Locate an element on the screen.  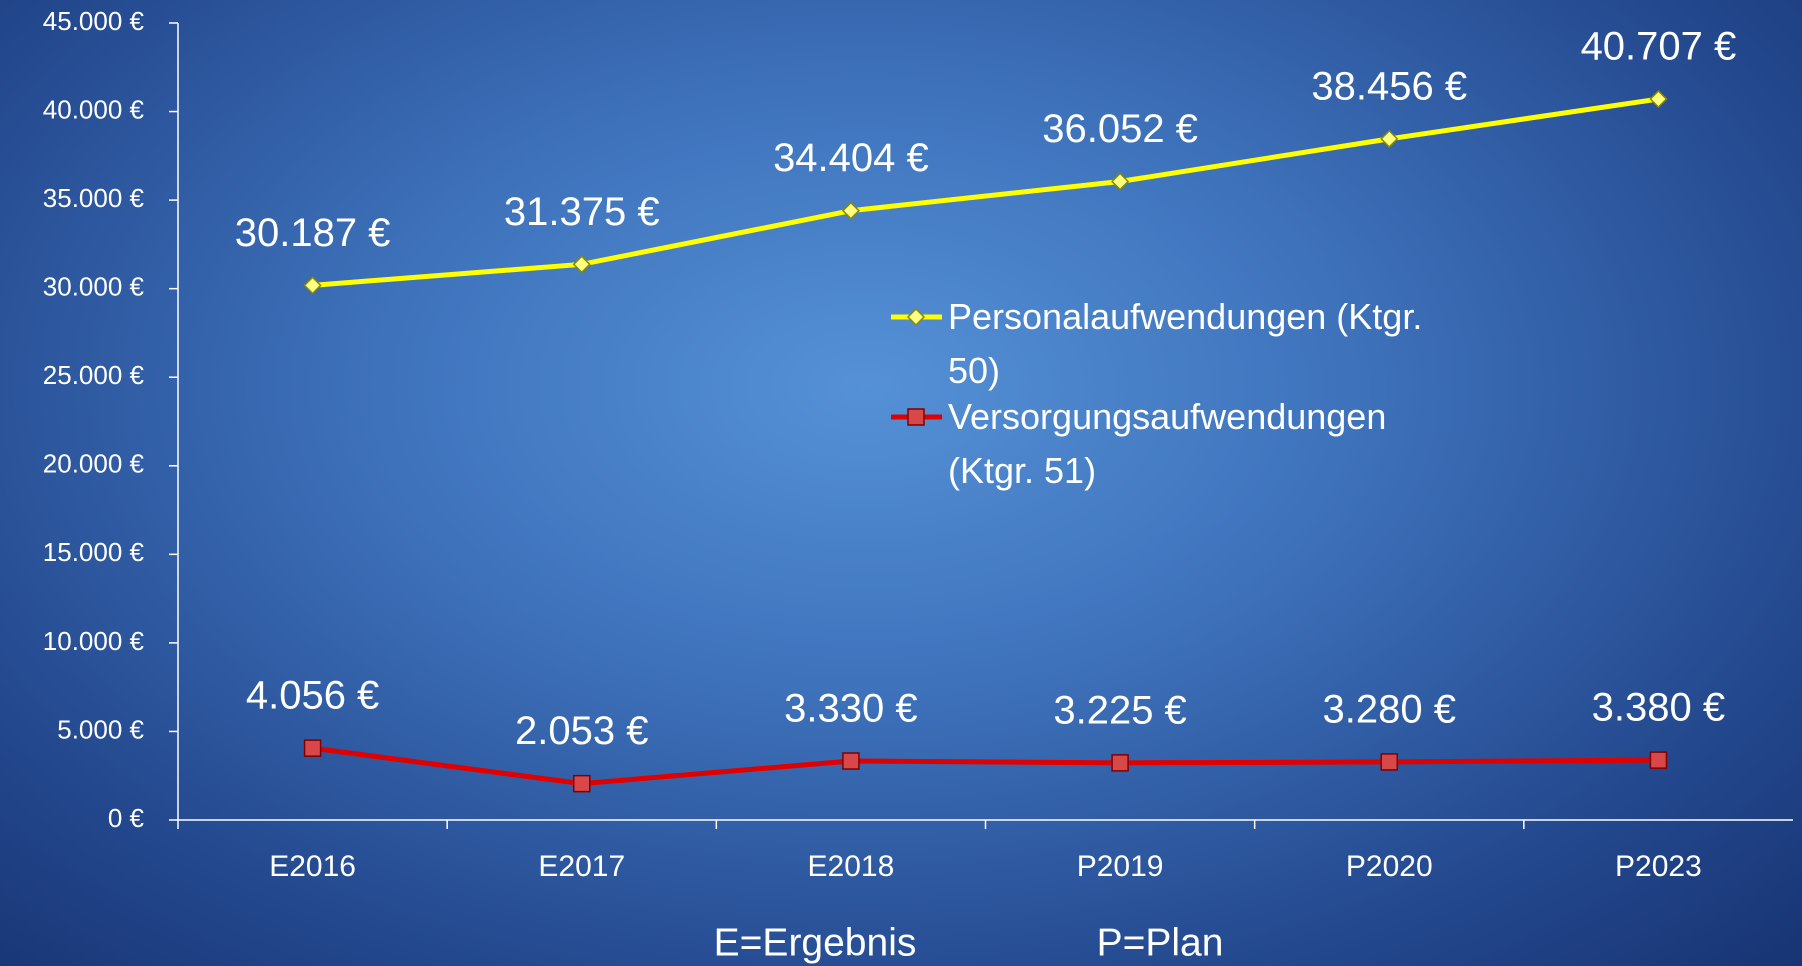
data-label: 3.225 € is located at coordinates (1119, 710).